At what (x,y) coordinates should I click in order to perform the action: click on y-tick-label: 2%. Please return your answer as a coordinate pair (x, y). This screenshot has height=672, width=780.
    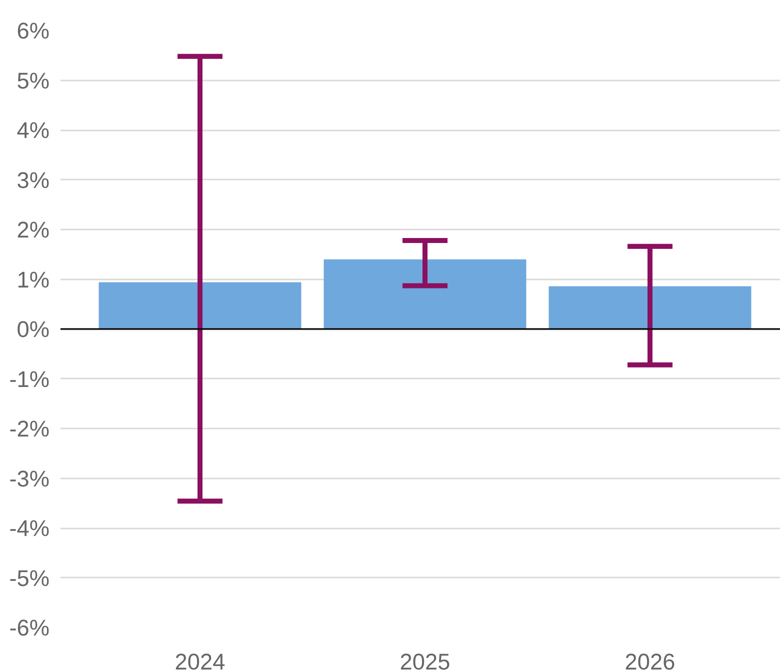
    Looking at the image, I should click on (33, 229).